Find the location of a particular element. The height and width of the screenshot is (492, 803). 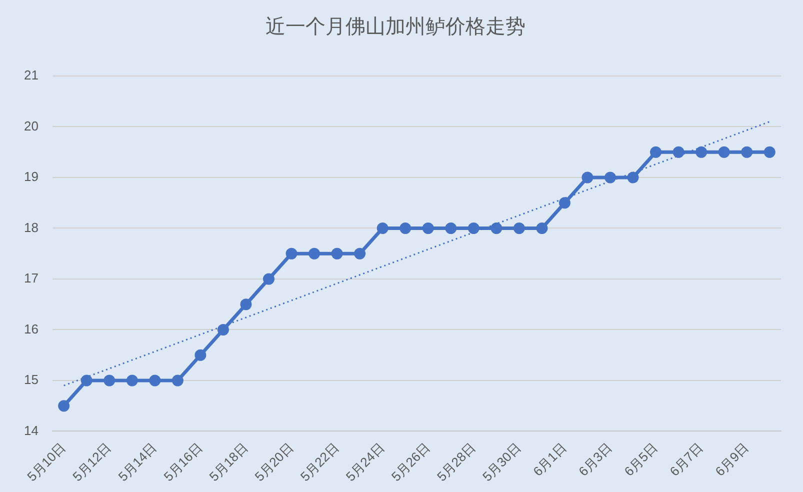

x-tick-label: 5月12日 is located at coordinates (92, 462).